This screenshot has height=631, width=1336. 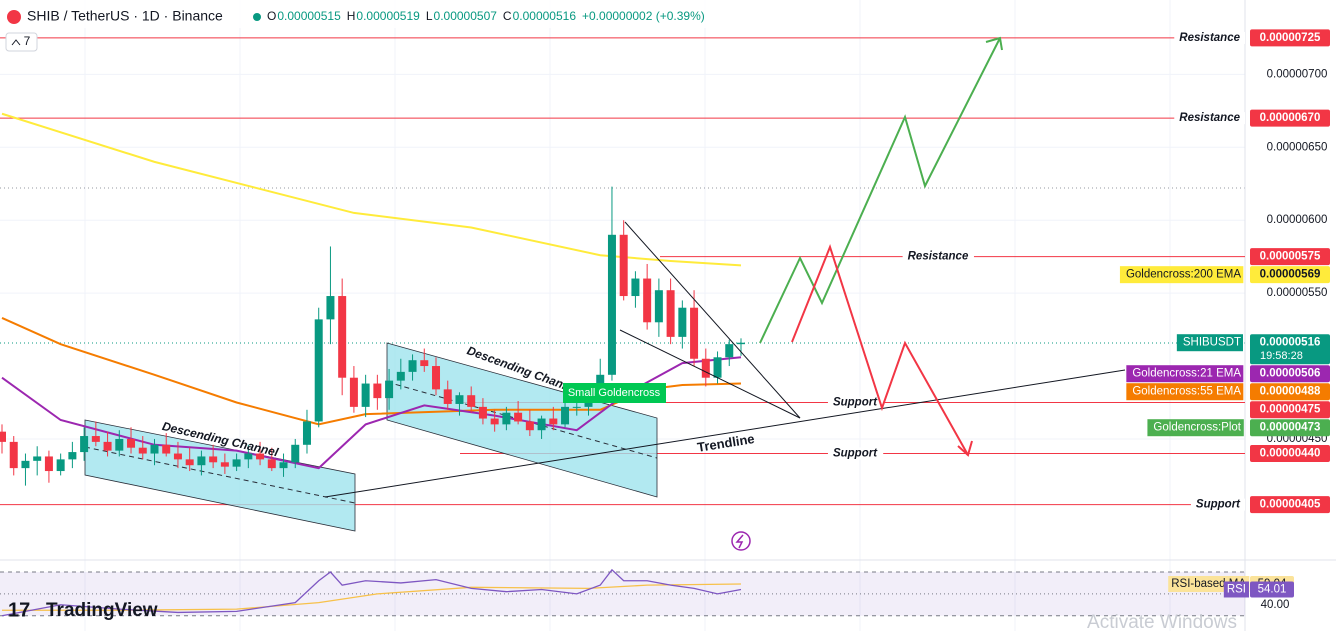 I want to click on price-tag-label: 0.00000569, so click(x=1290, y=275).